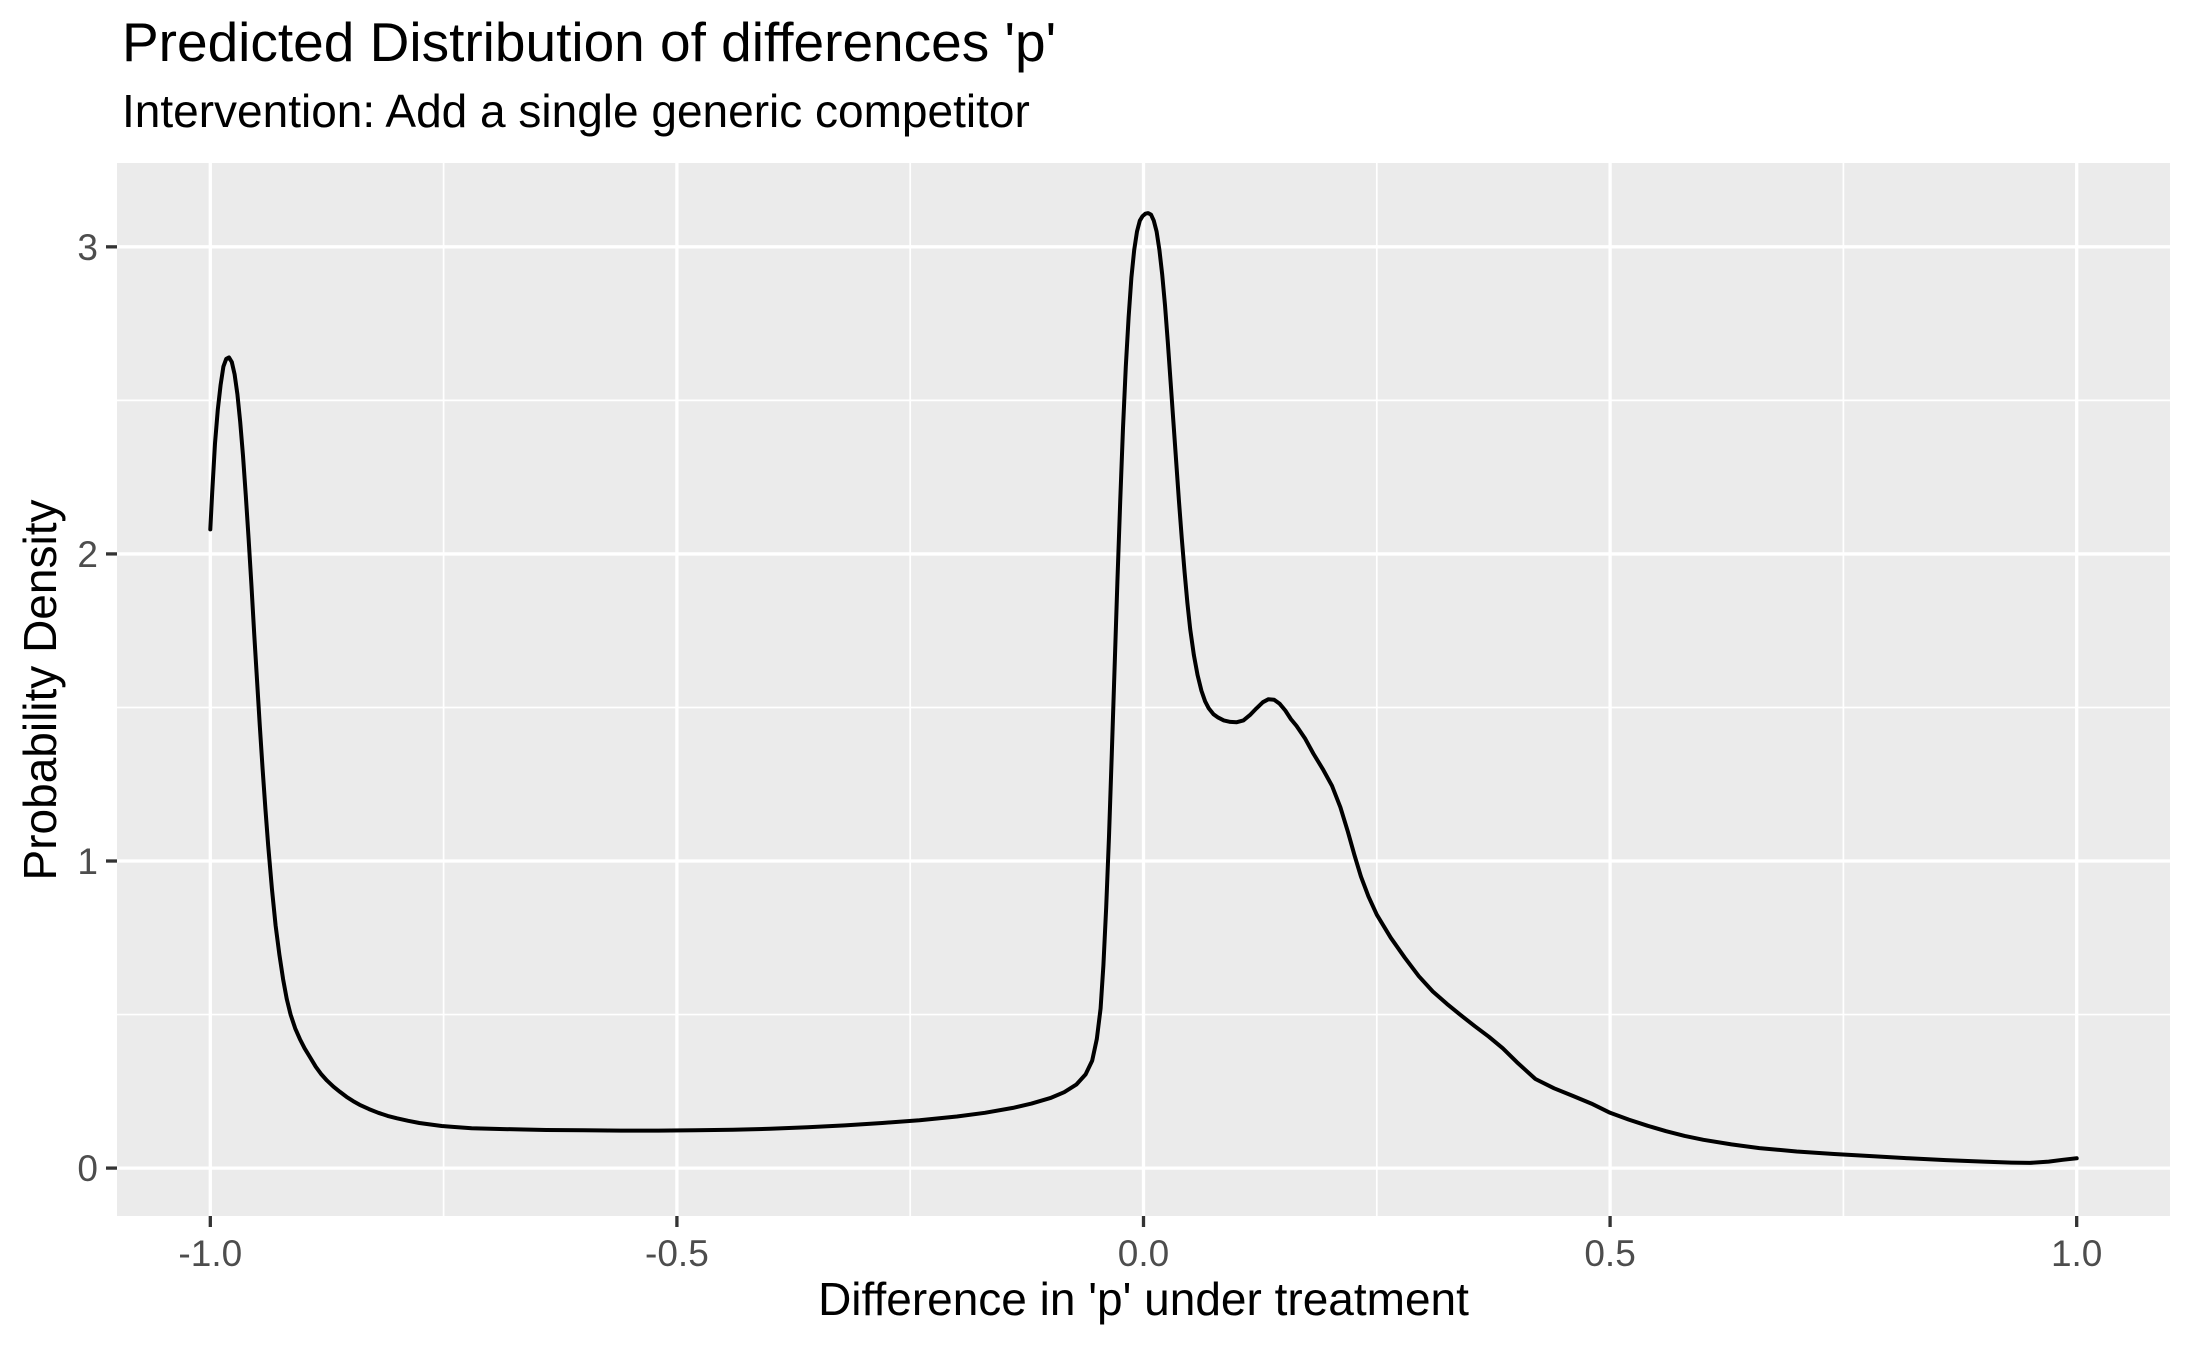  I want to click on y-axis-title: Probability Density, so click(40, 690).